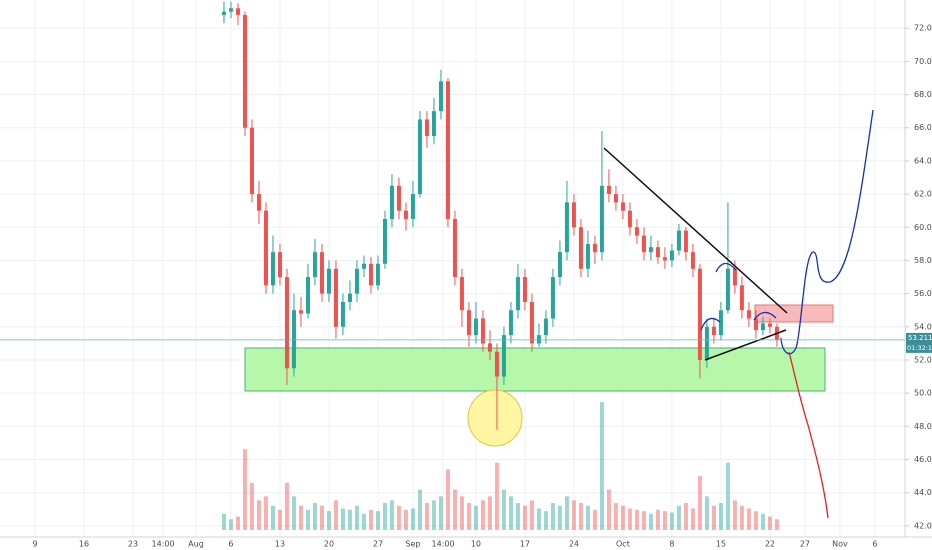  I want to click on x-tick-label: 27, so click(805, 544).